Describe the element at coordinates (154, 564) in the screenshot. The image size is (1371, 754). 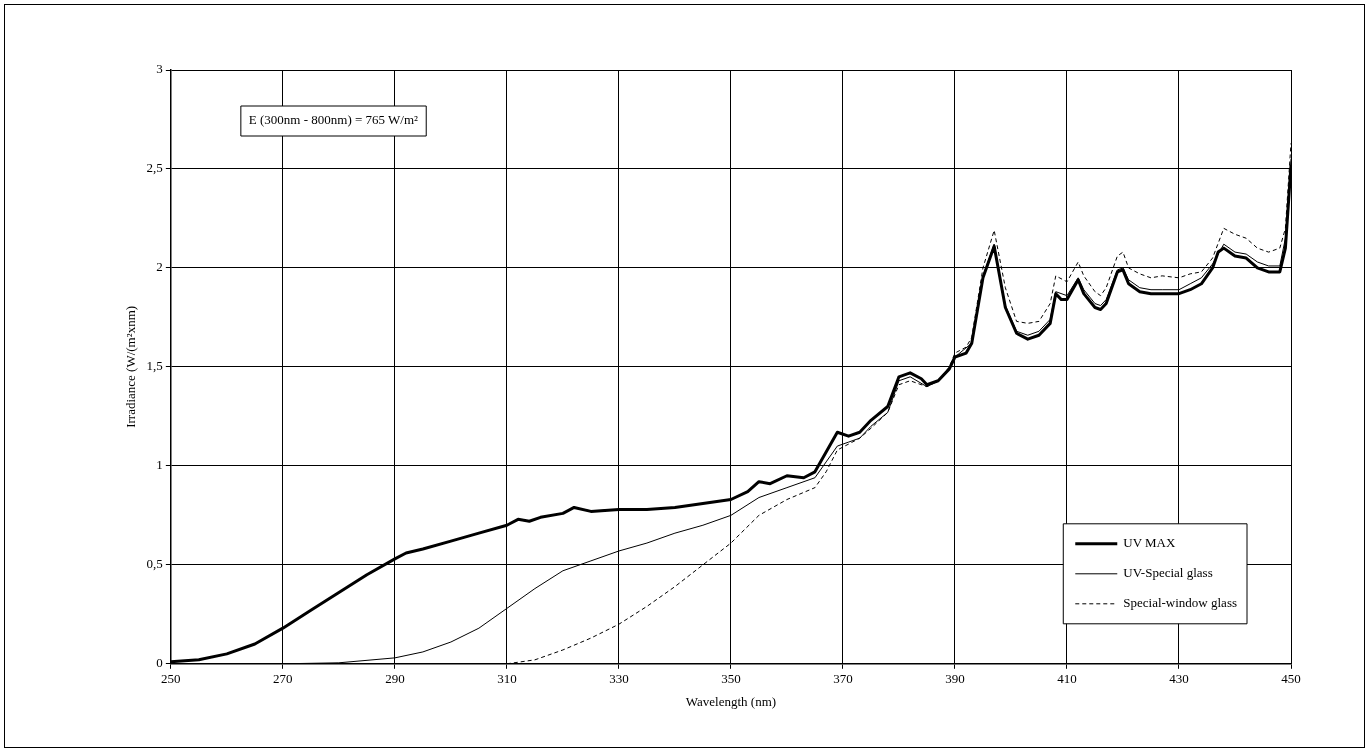
I see `y-tick-label: 0,5` at that location.